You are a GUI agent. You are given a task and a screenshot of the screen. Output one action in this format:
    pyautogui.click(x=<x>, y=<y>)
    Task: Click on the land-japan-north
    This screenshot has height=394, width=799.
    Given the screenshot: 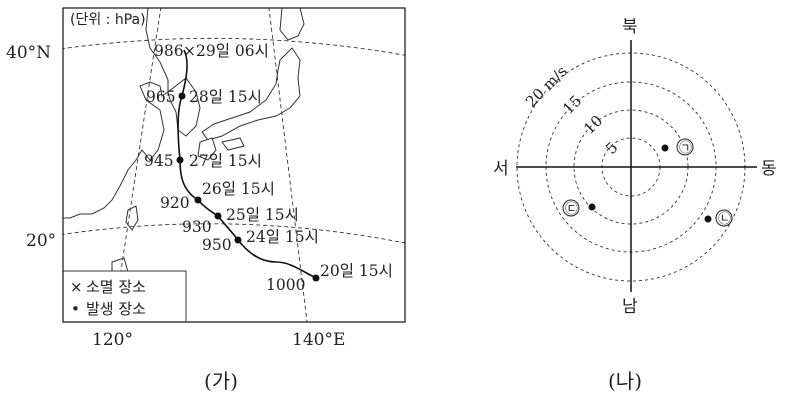 What is the action you would take?
    pyautogui.click(x=292, y=24)
    